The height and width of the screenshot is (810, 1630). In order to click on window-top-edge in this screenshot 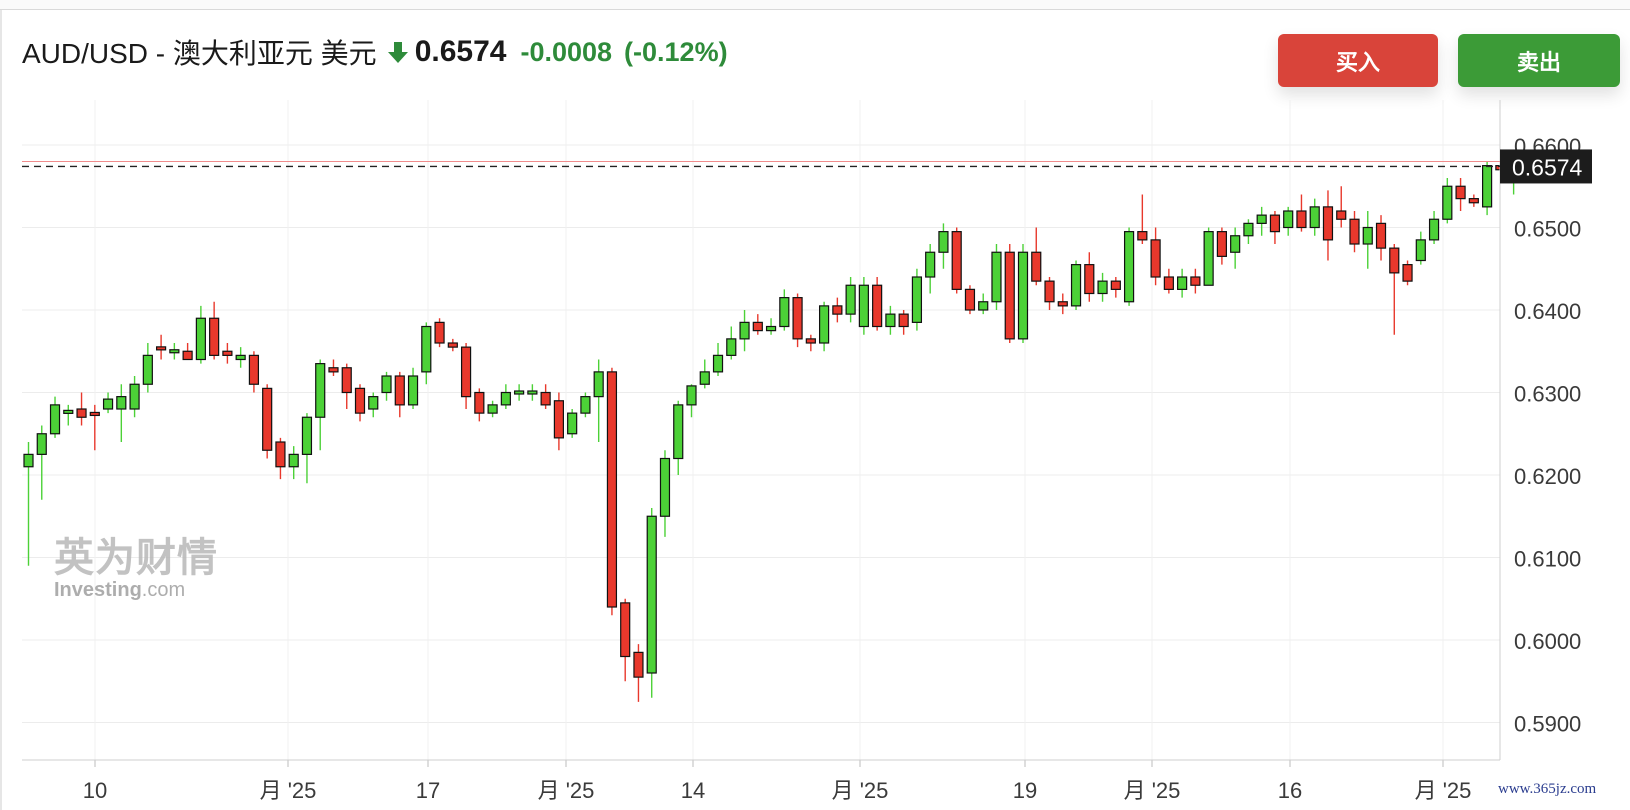, I will do `click(815, 5)`.